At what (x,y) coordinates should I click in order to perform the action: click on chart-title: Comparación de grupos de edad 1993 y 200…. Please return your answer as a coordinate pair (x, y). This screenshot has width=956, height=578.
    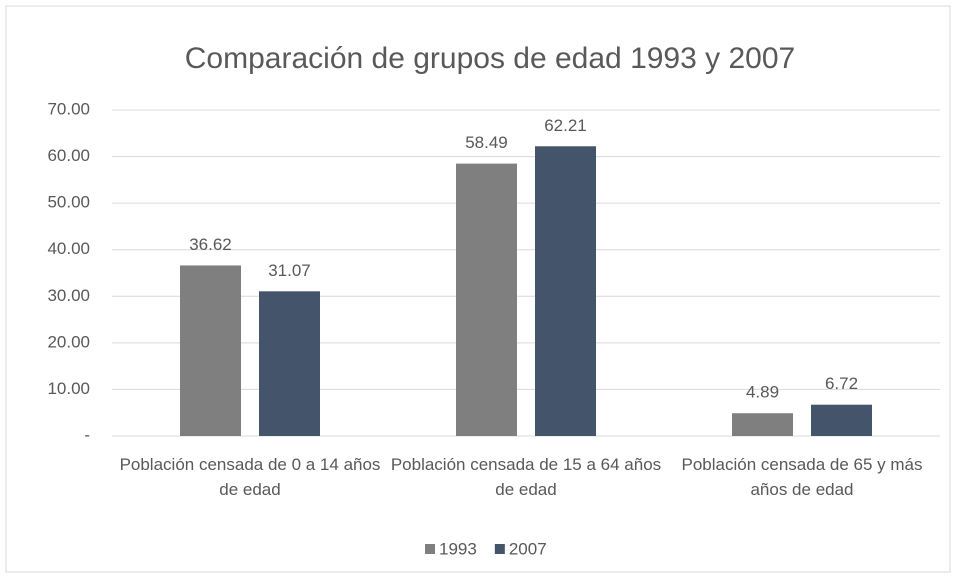
    Looking at the image, I should click on (490, 58).